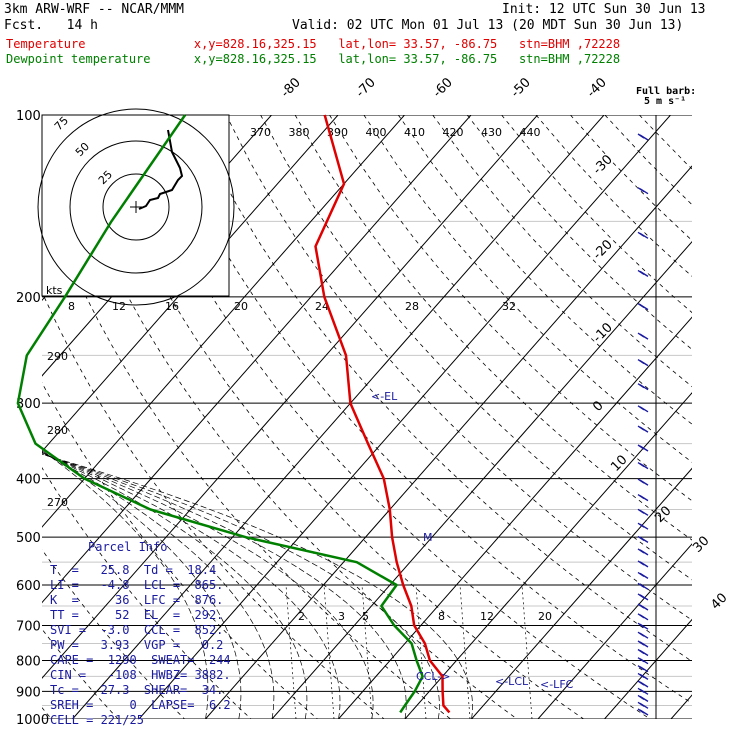  Describe the element at coordinates (365, 616) in the screenshot. I see `mixing-ratio-lower-label: 5` at that location.